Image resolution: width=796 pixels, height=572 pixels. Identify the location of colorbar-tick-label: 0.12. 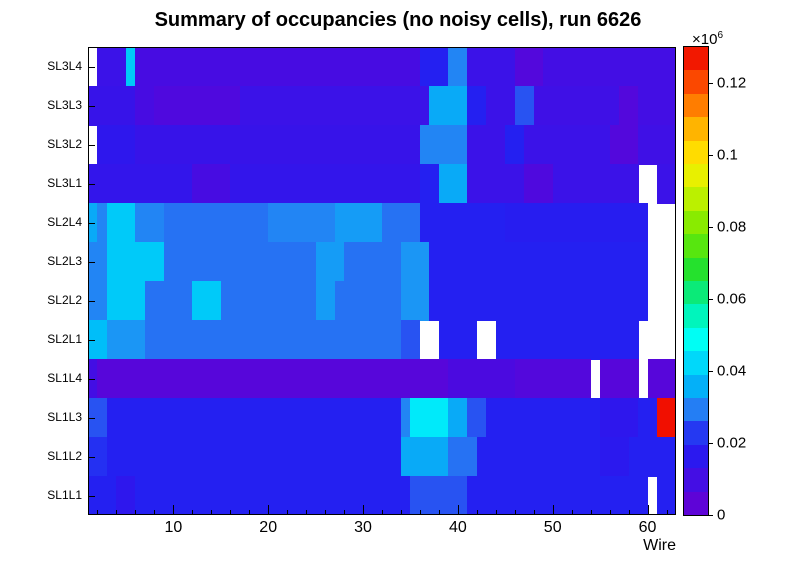
(732, 83).